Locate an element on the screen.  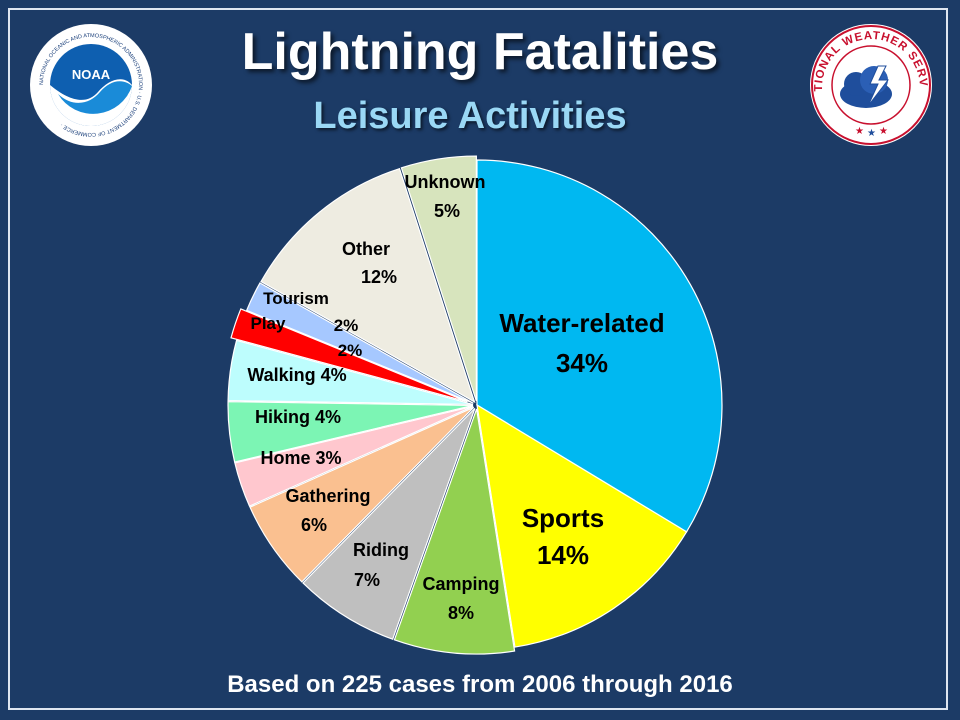
pie-slice-riding is located at coordinates (389, 523).